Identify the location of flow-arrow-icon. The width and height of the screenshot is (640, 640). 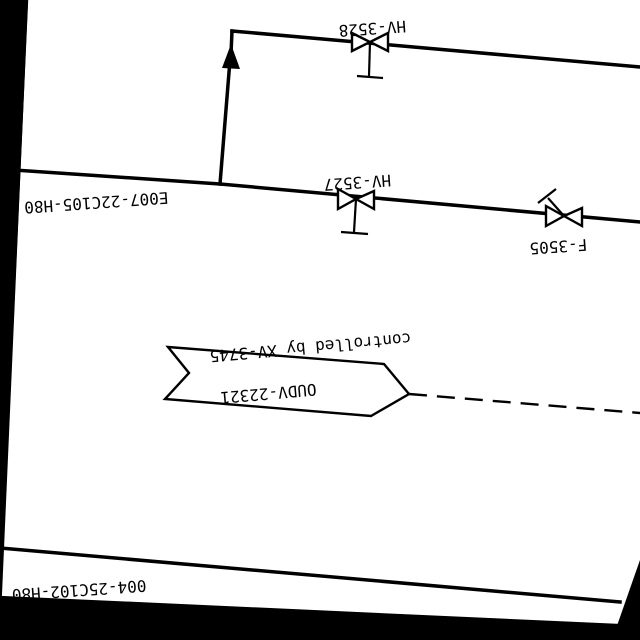
(231, 56).